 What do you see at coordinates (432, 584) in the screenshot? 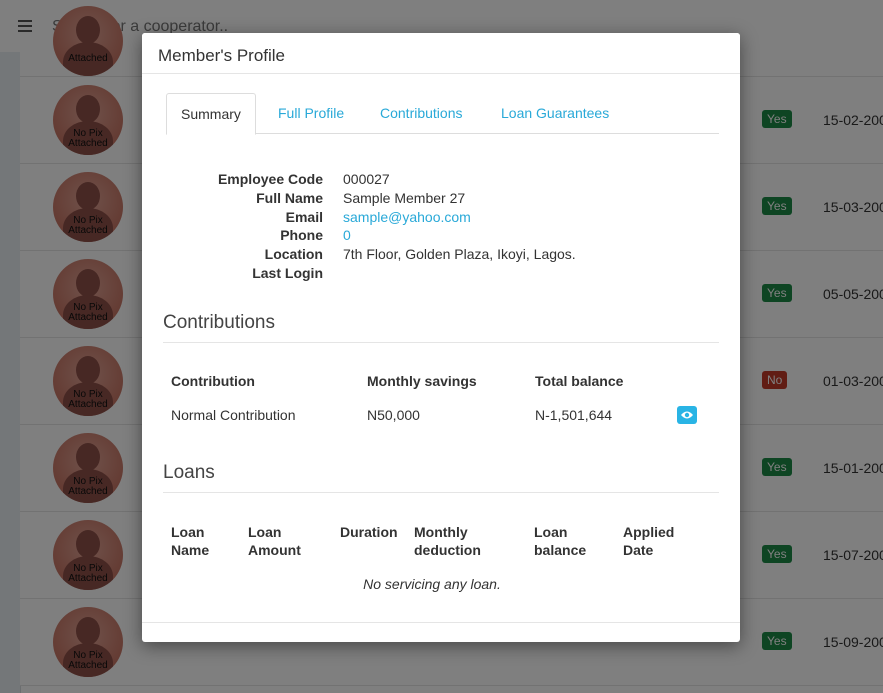
I see `empty-loans-message: No servicing any loan.` at bounding box center [432, 584].